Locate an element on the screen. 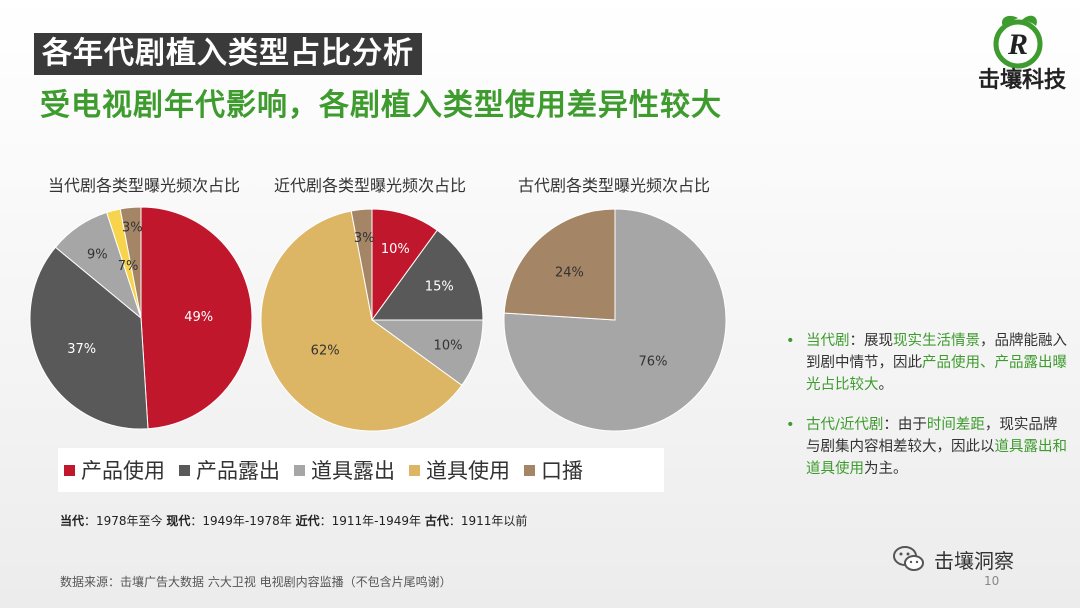 The height and width of the screenshot is (608, 1080). wechat-account: 击壤洞察 is located at coordinates (953, 559).